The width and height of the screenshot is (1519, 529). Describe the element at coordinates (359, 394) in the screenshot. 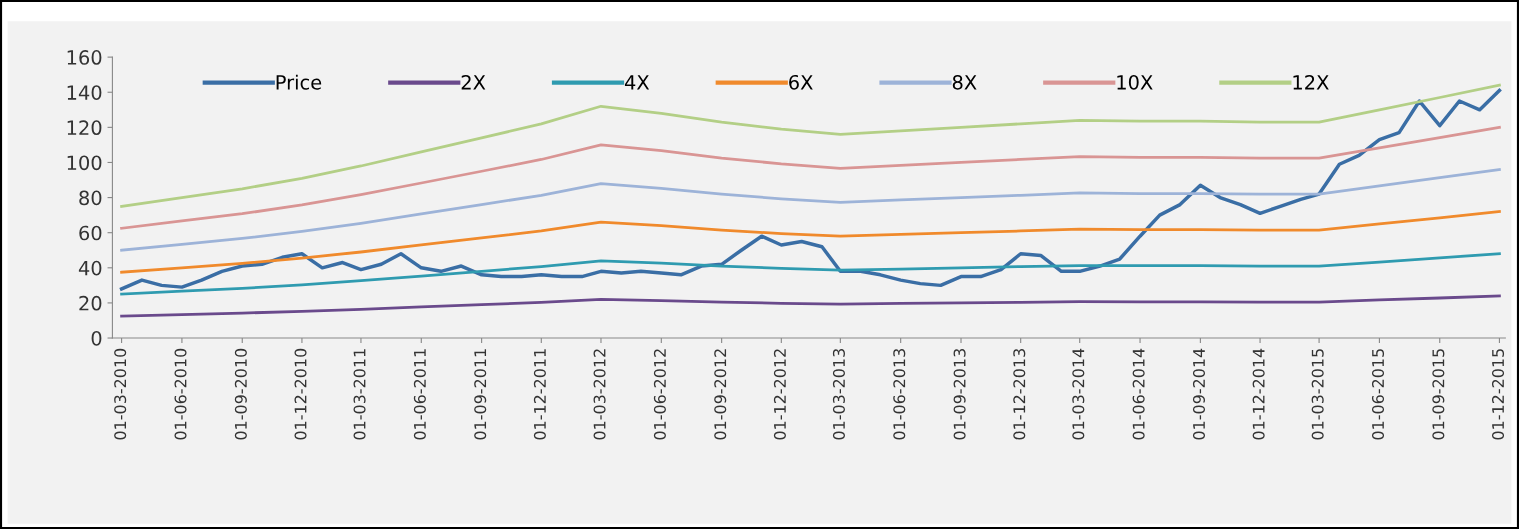

I see `x-tick-label: 01-03-2011` at that location.